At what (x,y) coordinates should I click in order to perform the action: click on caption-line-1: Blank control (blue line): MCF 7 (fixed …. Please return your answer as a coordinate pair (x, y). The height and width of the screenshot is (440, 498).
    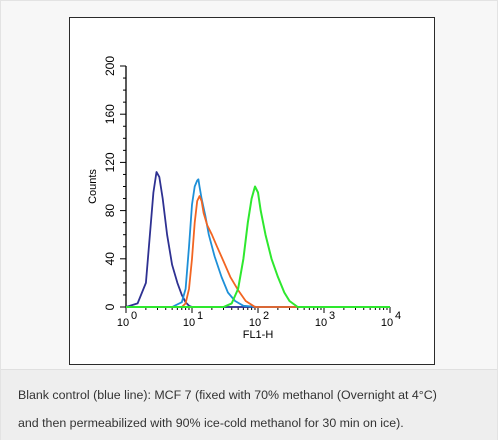
    Looking at the image, I should click on (227, 395).